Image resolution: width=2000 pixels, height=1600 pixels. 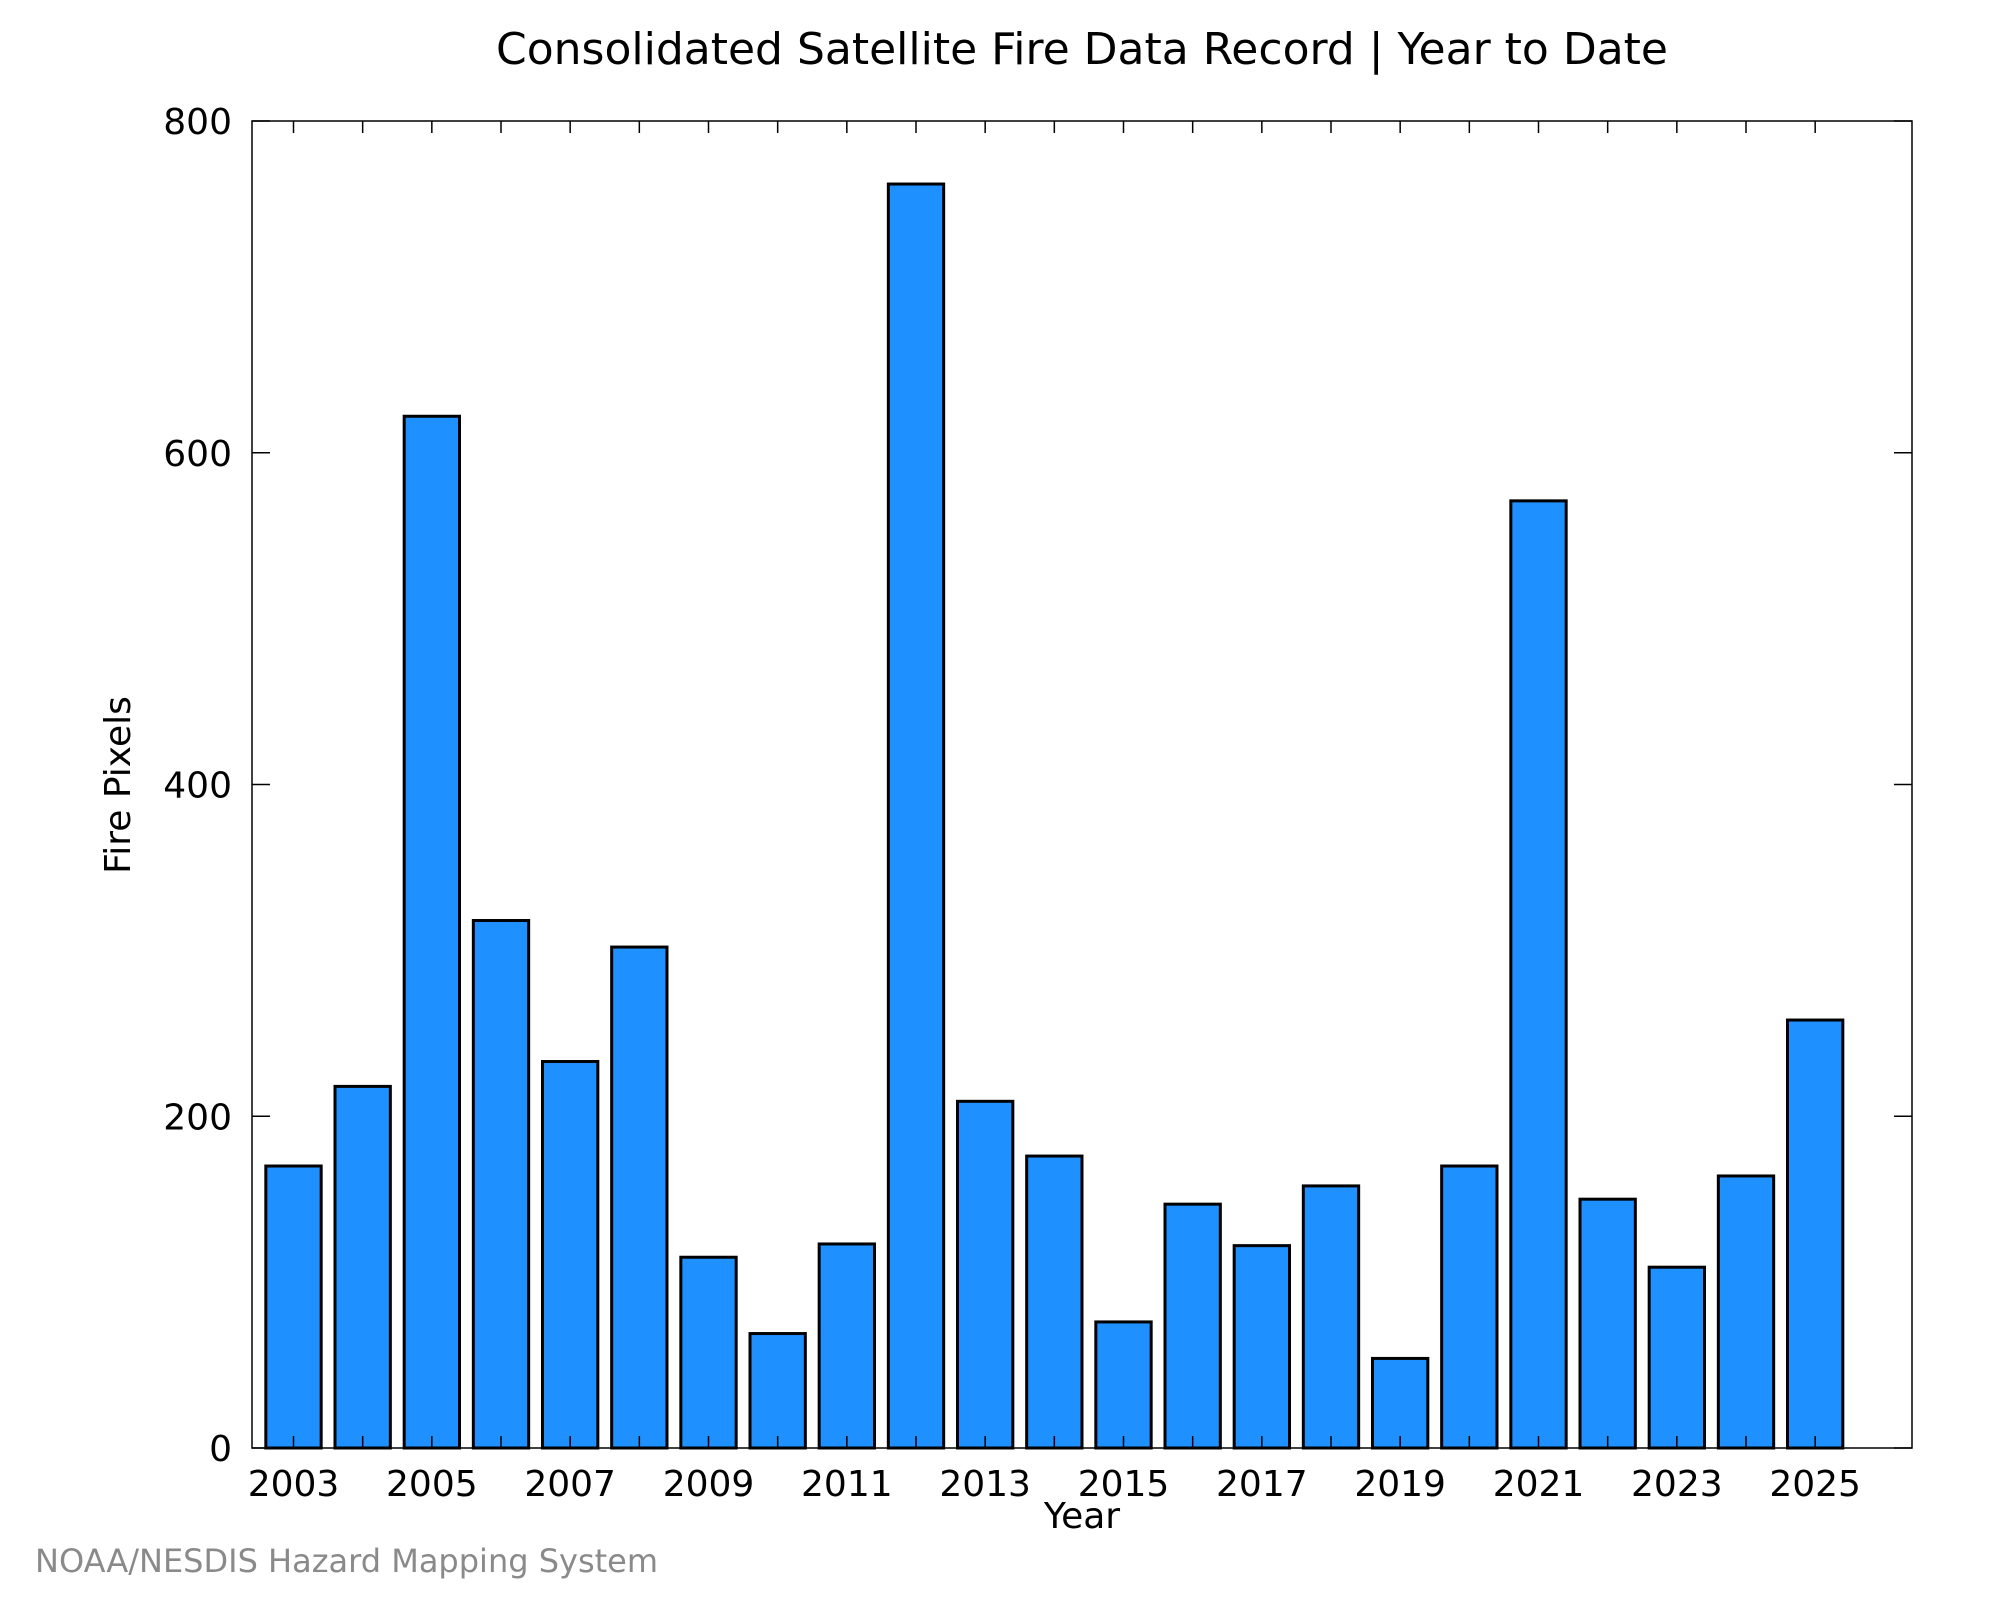 I want to click on x-tick-label: 2003, so click(x=294, y=1484).